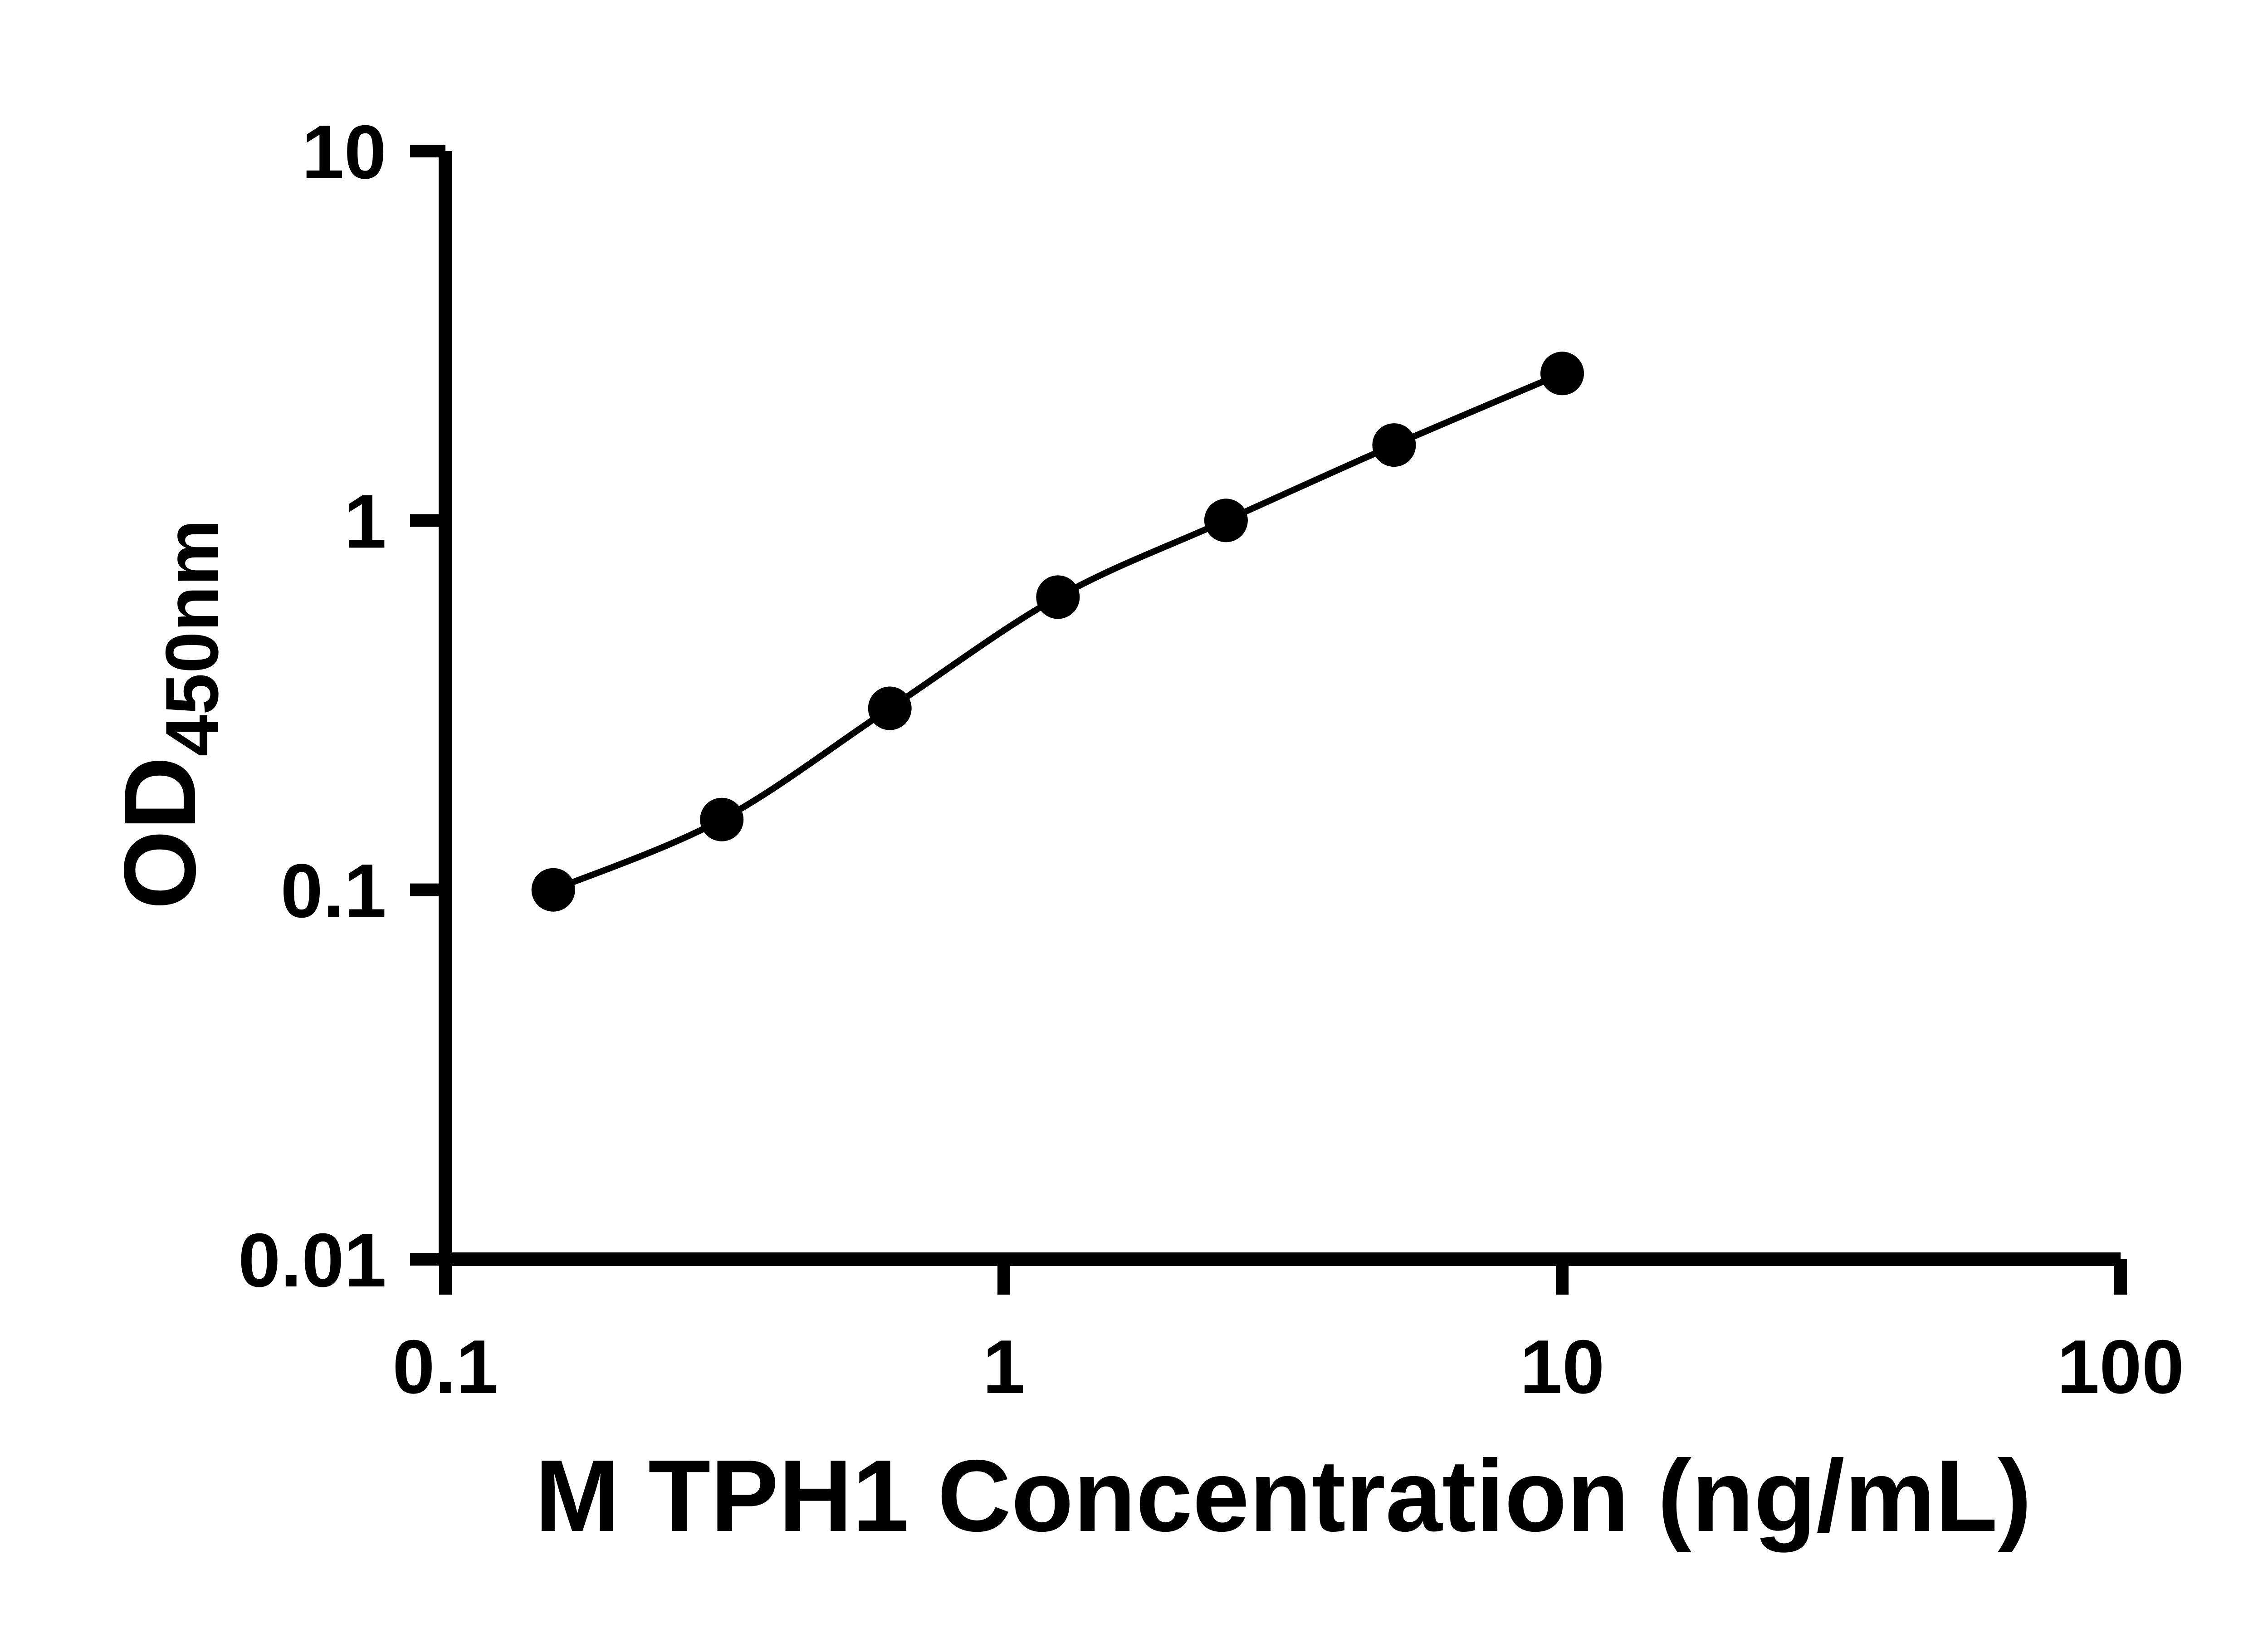  What do you see at coordinates (192, 638) in the screenshot?
I see `y-axis-title-subscript: 450nm` at bounding box center [192, 638].